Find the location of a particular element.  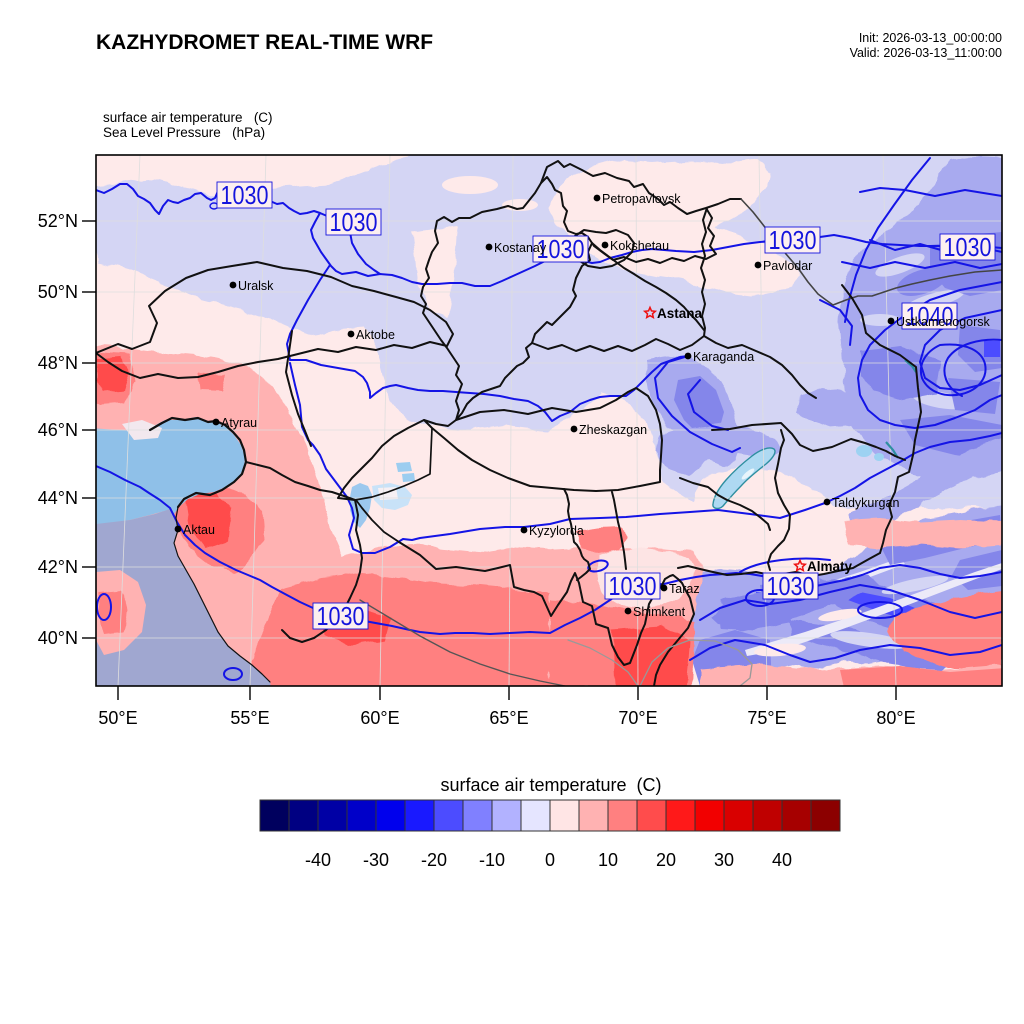

svg-text: 50°E is located at coordinates (117, 718).